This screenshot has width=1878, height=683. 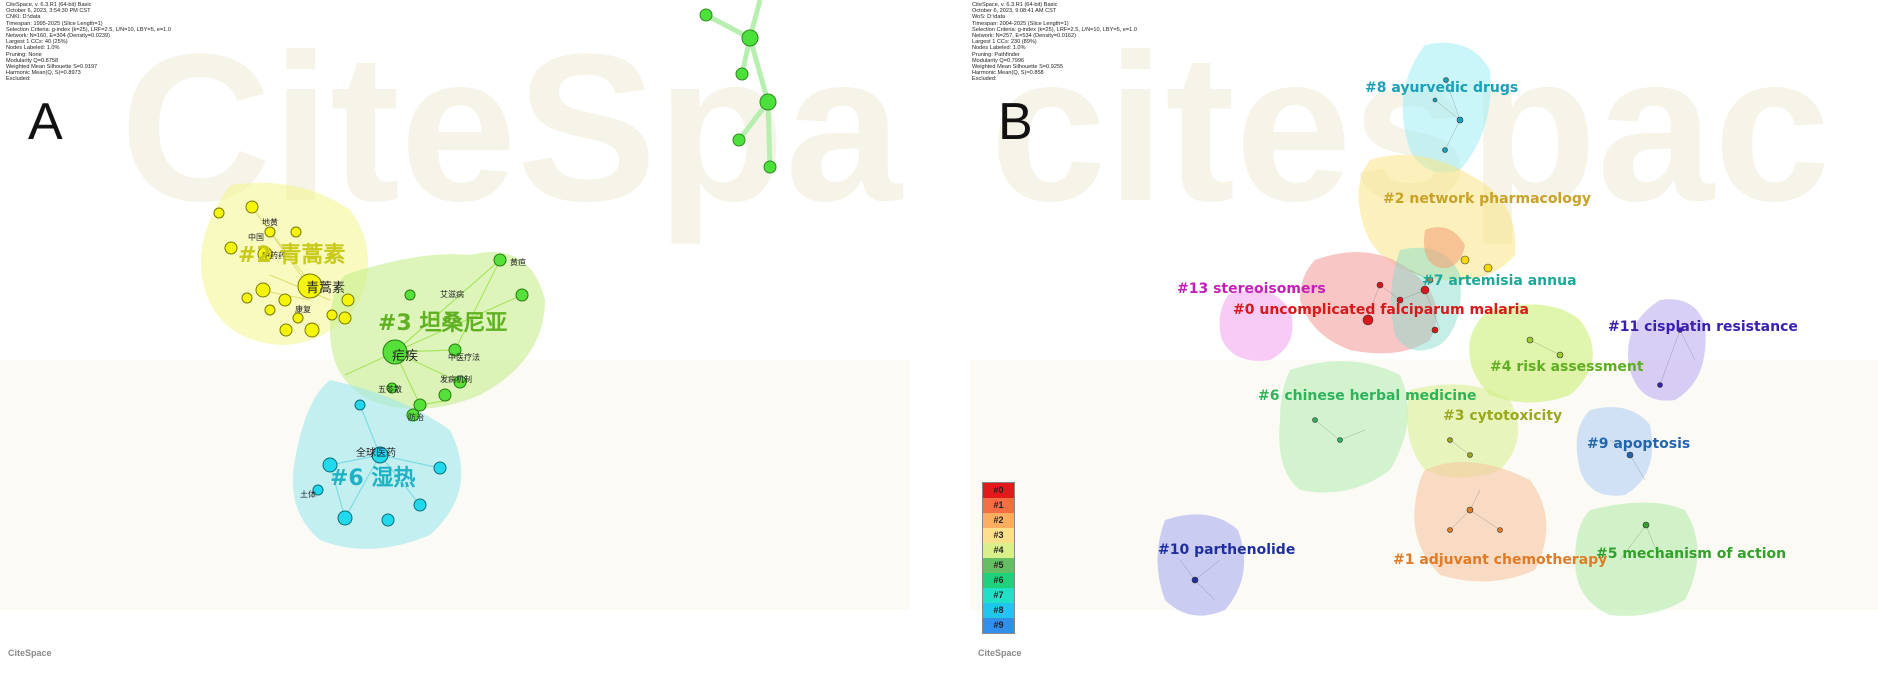 I want to click on legend-item: #3, so click(x=998, y=535).